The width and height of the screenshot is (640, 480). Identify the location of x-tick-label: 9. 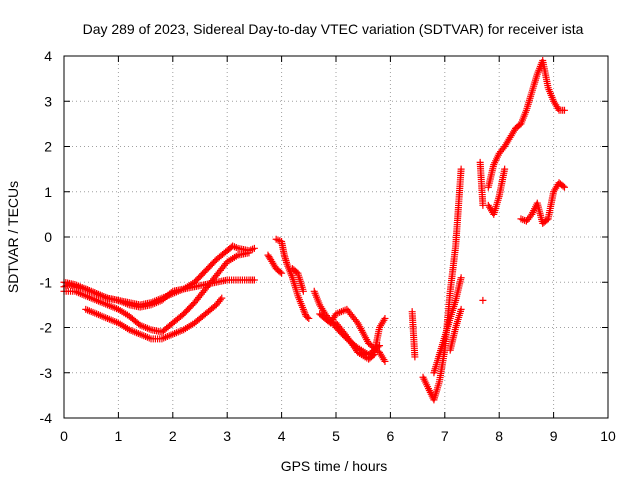
(554, 436).